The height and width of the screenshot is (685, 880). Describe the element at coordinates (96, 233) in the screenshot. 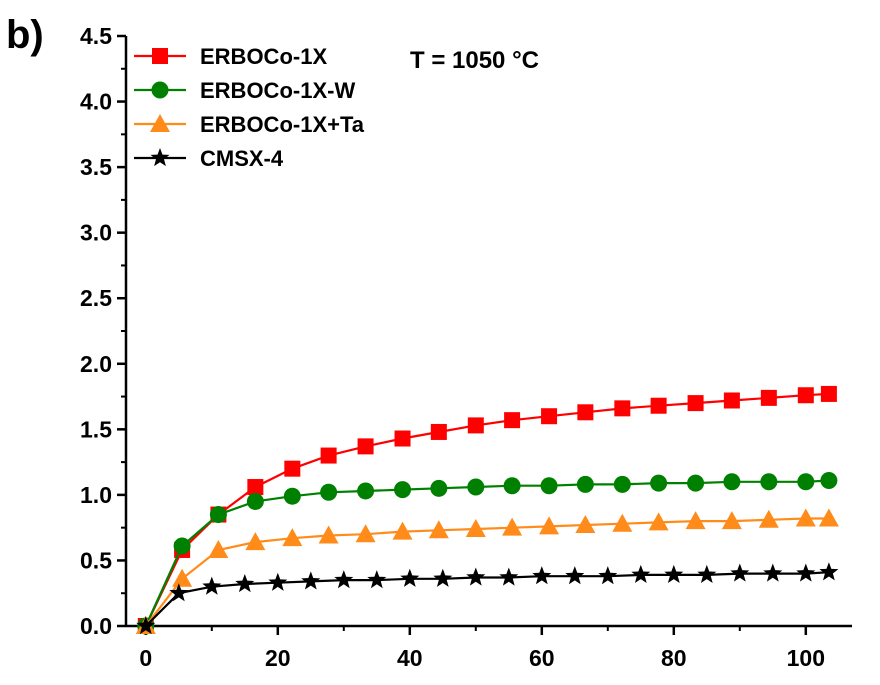

I see `y-tick-label: 3.0` at that location.